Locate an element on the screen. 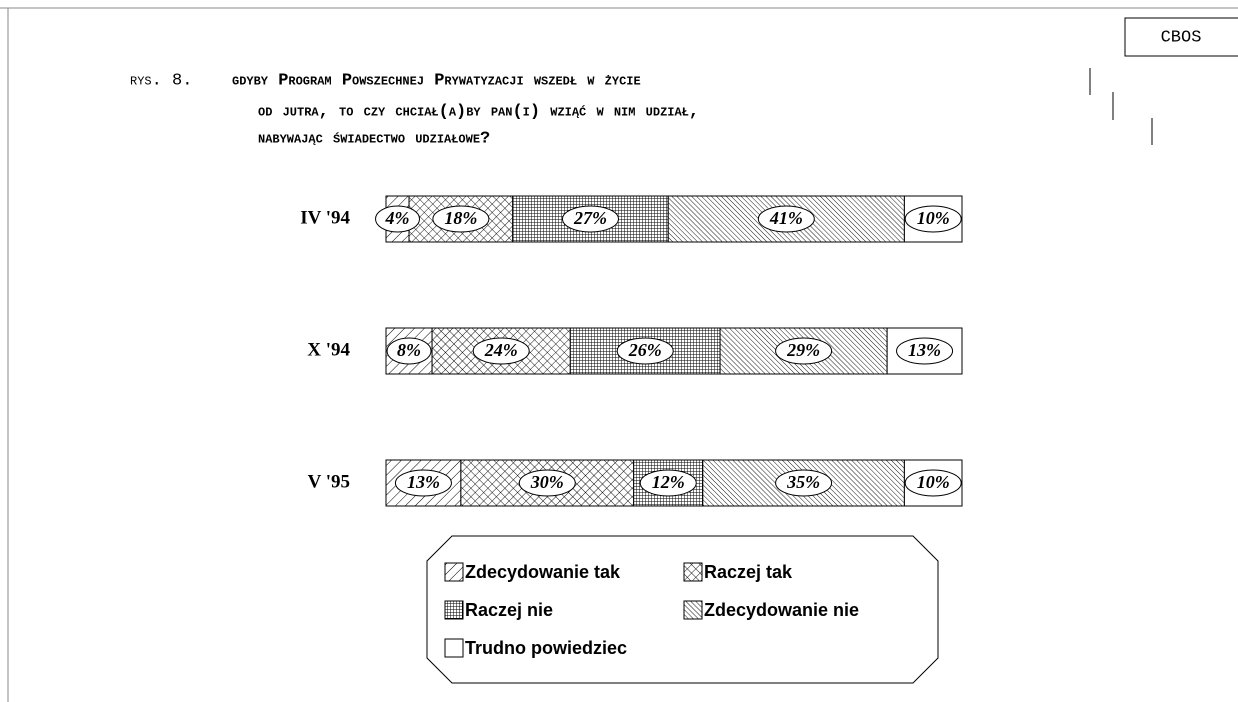 This screenshot has width=1238, height=702. value-label: 26% is located at coordinates (645, 350).